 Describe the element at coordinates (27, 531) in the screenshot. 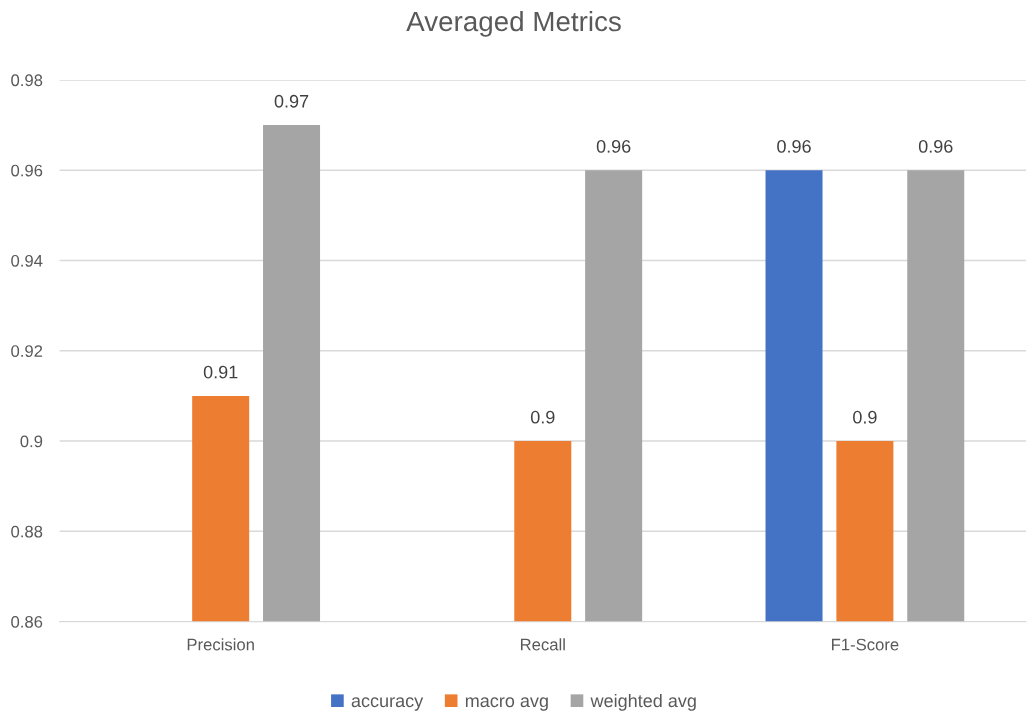

I see `y-tick-label: 0.88` at that location.